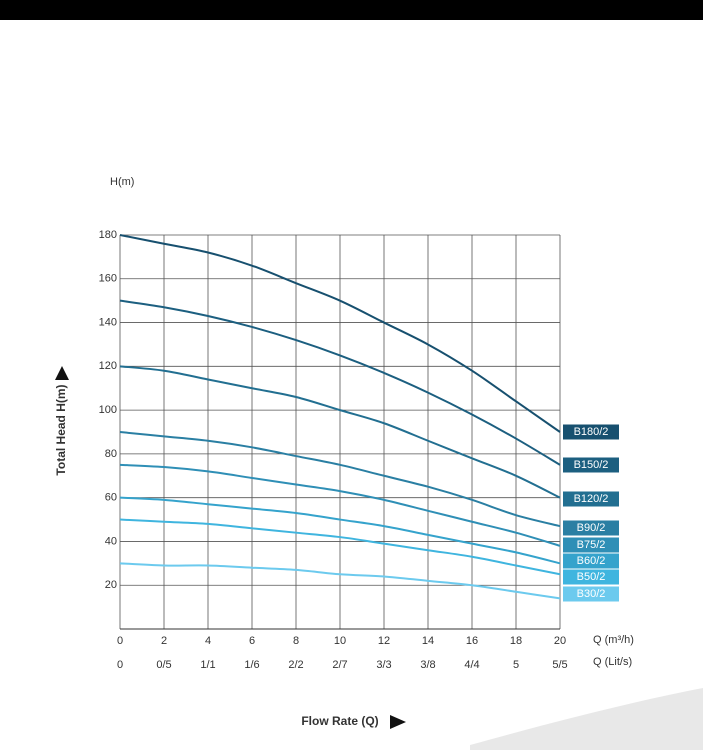 The image size is (703, 755). I want to click on x-tick-label: 16, so click(472, 641).